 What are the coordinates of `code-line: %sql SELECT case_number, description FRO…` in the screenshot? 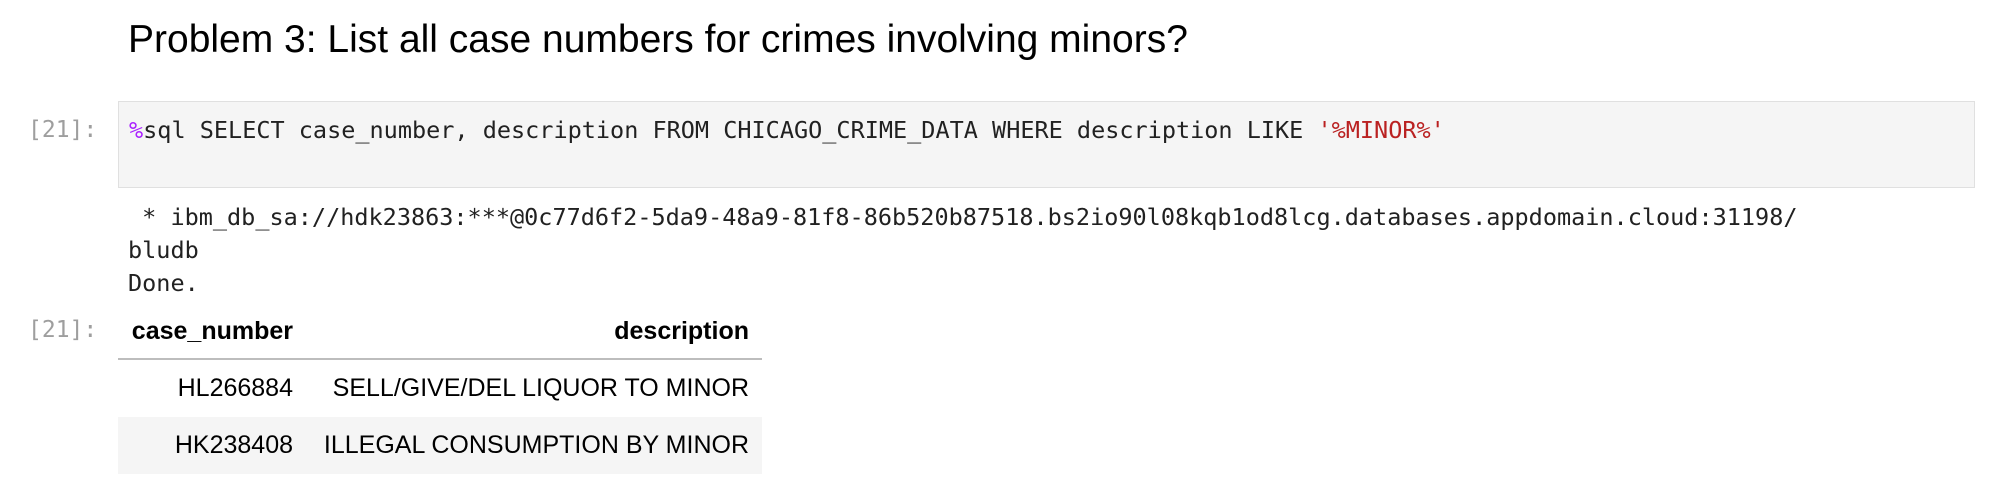 It's located at (787, 130).